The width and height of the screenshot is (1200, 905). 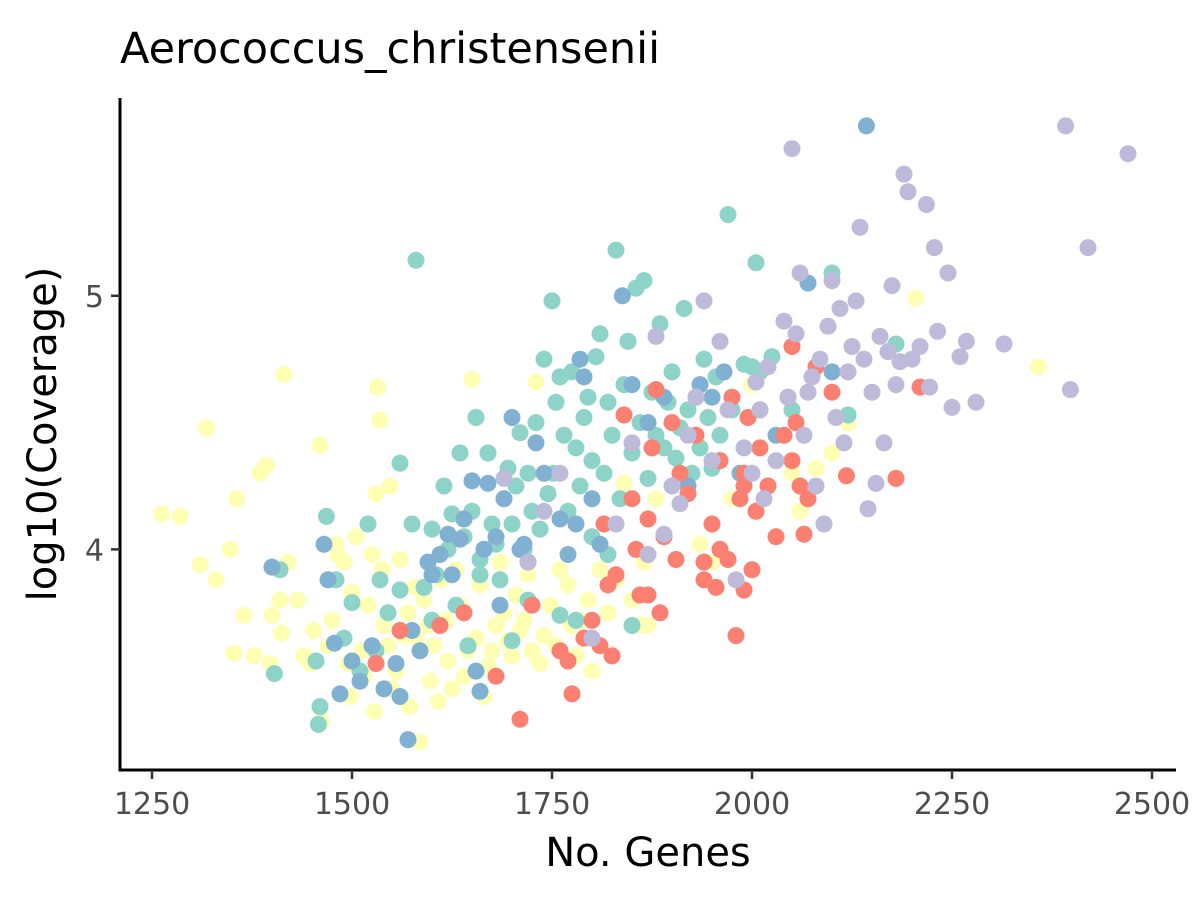 I want to click on y-axis-title: log10(Coverage), so click(x=43, y=434).